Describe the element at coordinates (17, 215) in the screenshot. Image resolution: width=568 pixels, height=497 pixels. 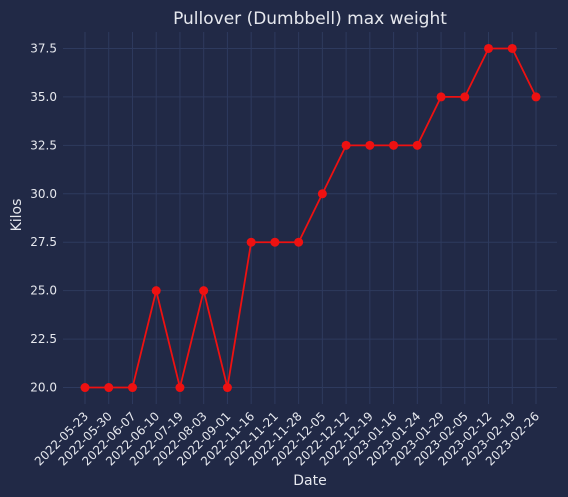
I see `y-axis-label: Kilos` at that location.